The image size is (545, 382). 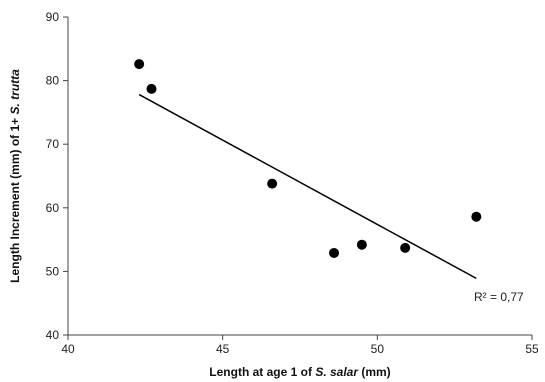 I want to click on x-tick-label: 50, so click(x=378, y=349).